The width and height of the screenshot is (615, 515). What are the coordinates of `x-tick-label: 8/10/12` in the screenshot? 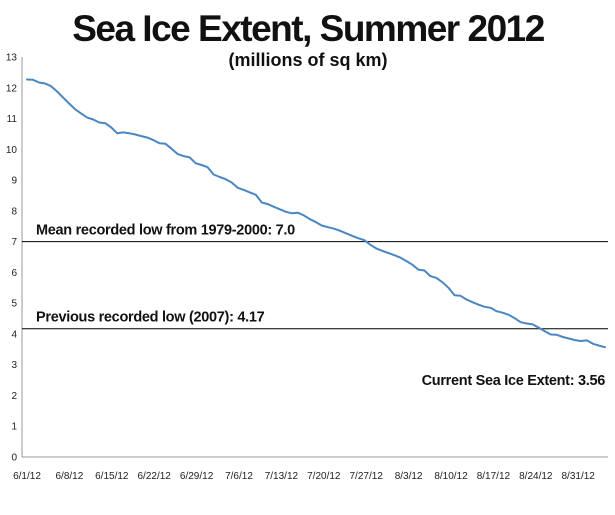 It's located at (451, 476).